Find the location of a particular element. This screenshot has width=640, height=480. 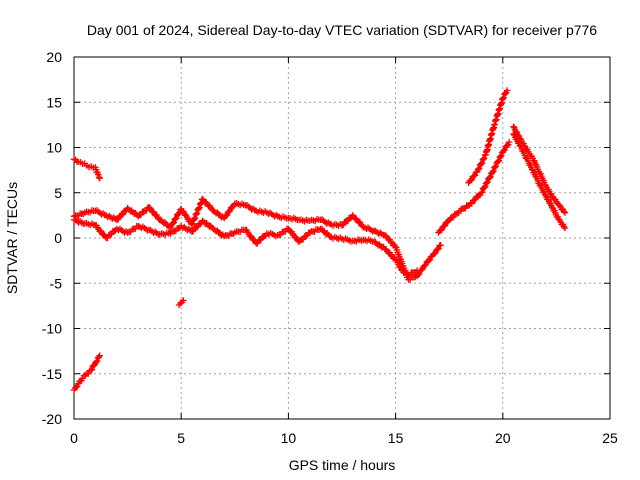

y-tick-label: -20 is located at coordinates (52, 419).